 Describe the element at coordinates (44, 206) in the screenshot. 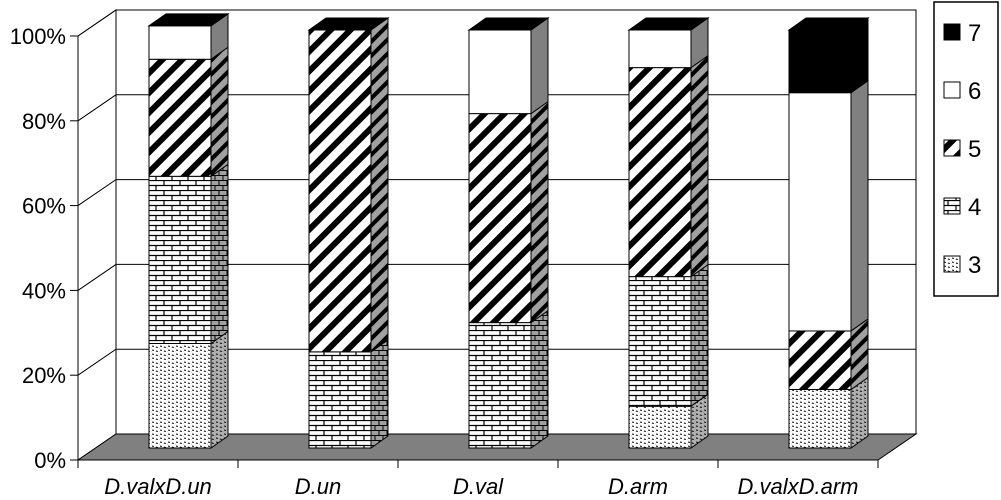

I see `y-tick-label: 60%` at that location.